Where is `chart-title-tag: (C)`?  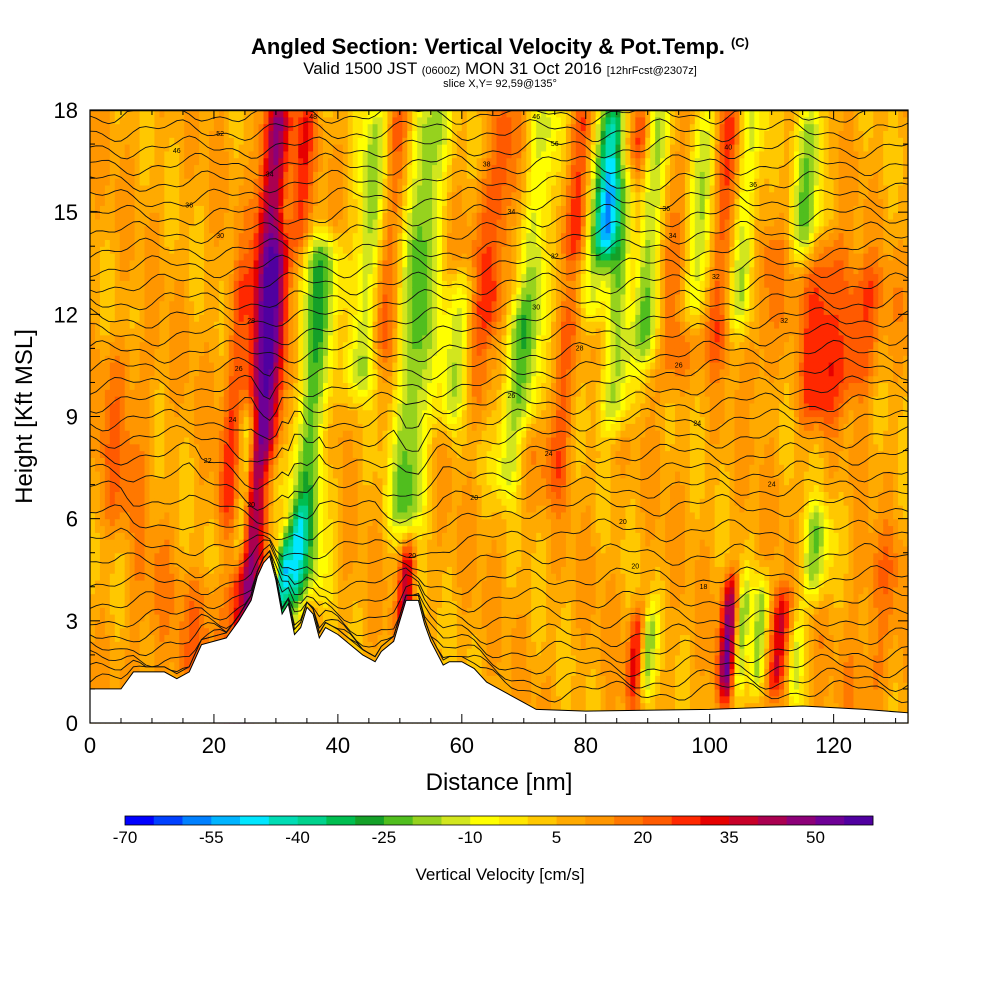 chart-title-tag: (C) is located at coordinates (739, 42).